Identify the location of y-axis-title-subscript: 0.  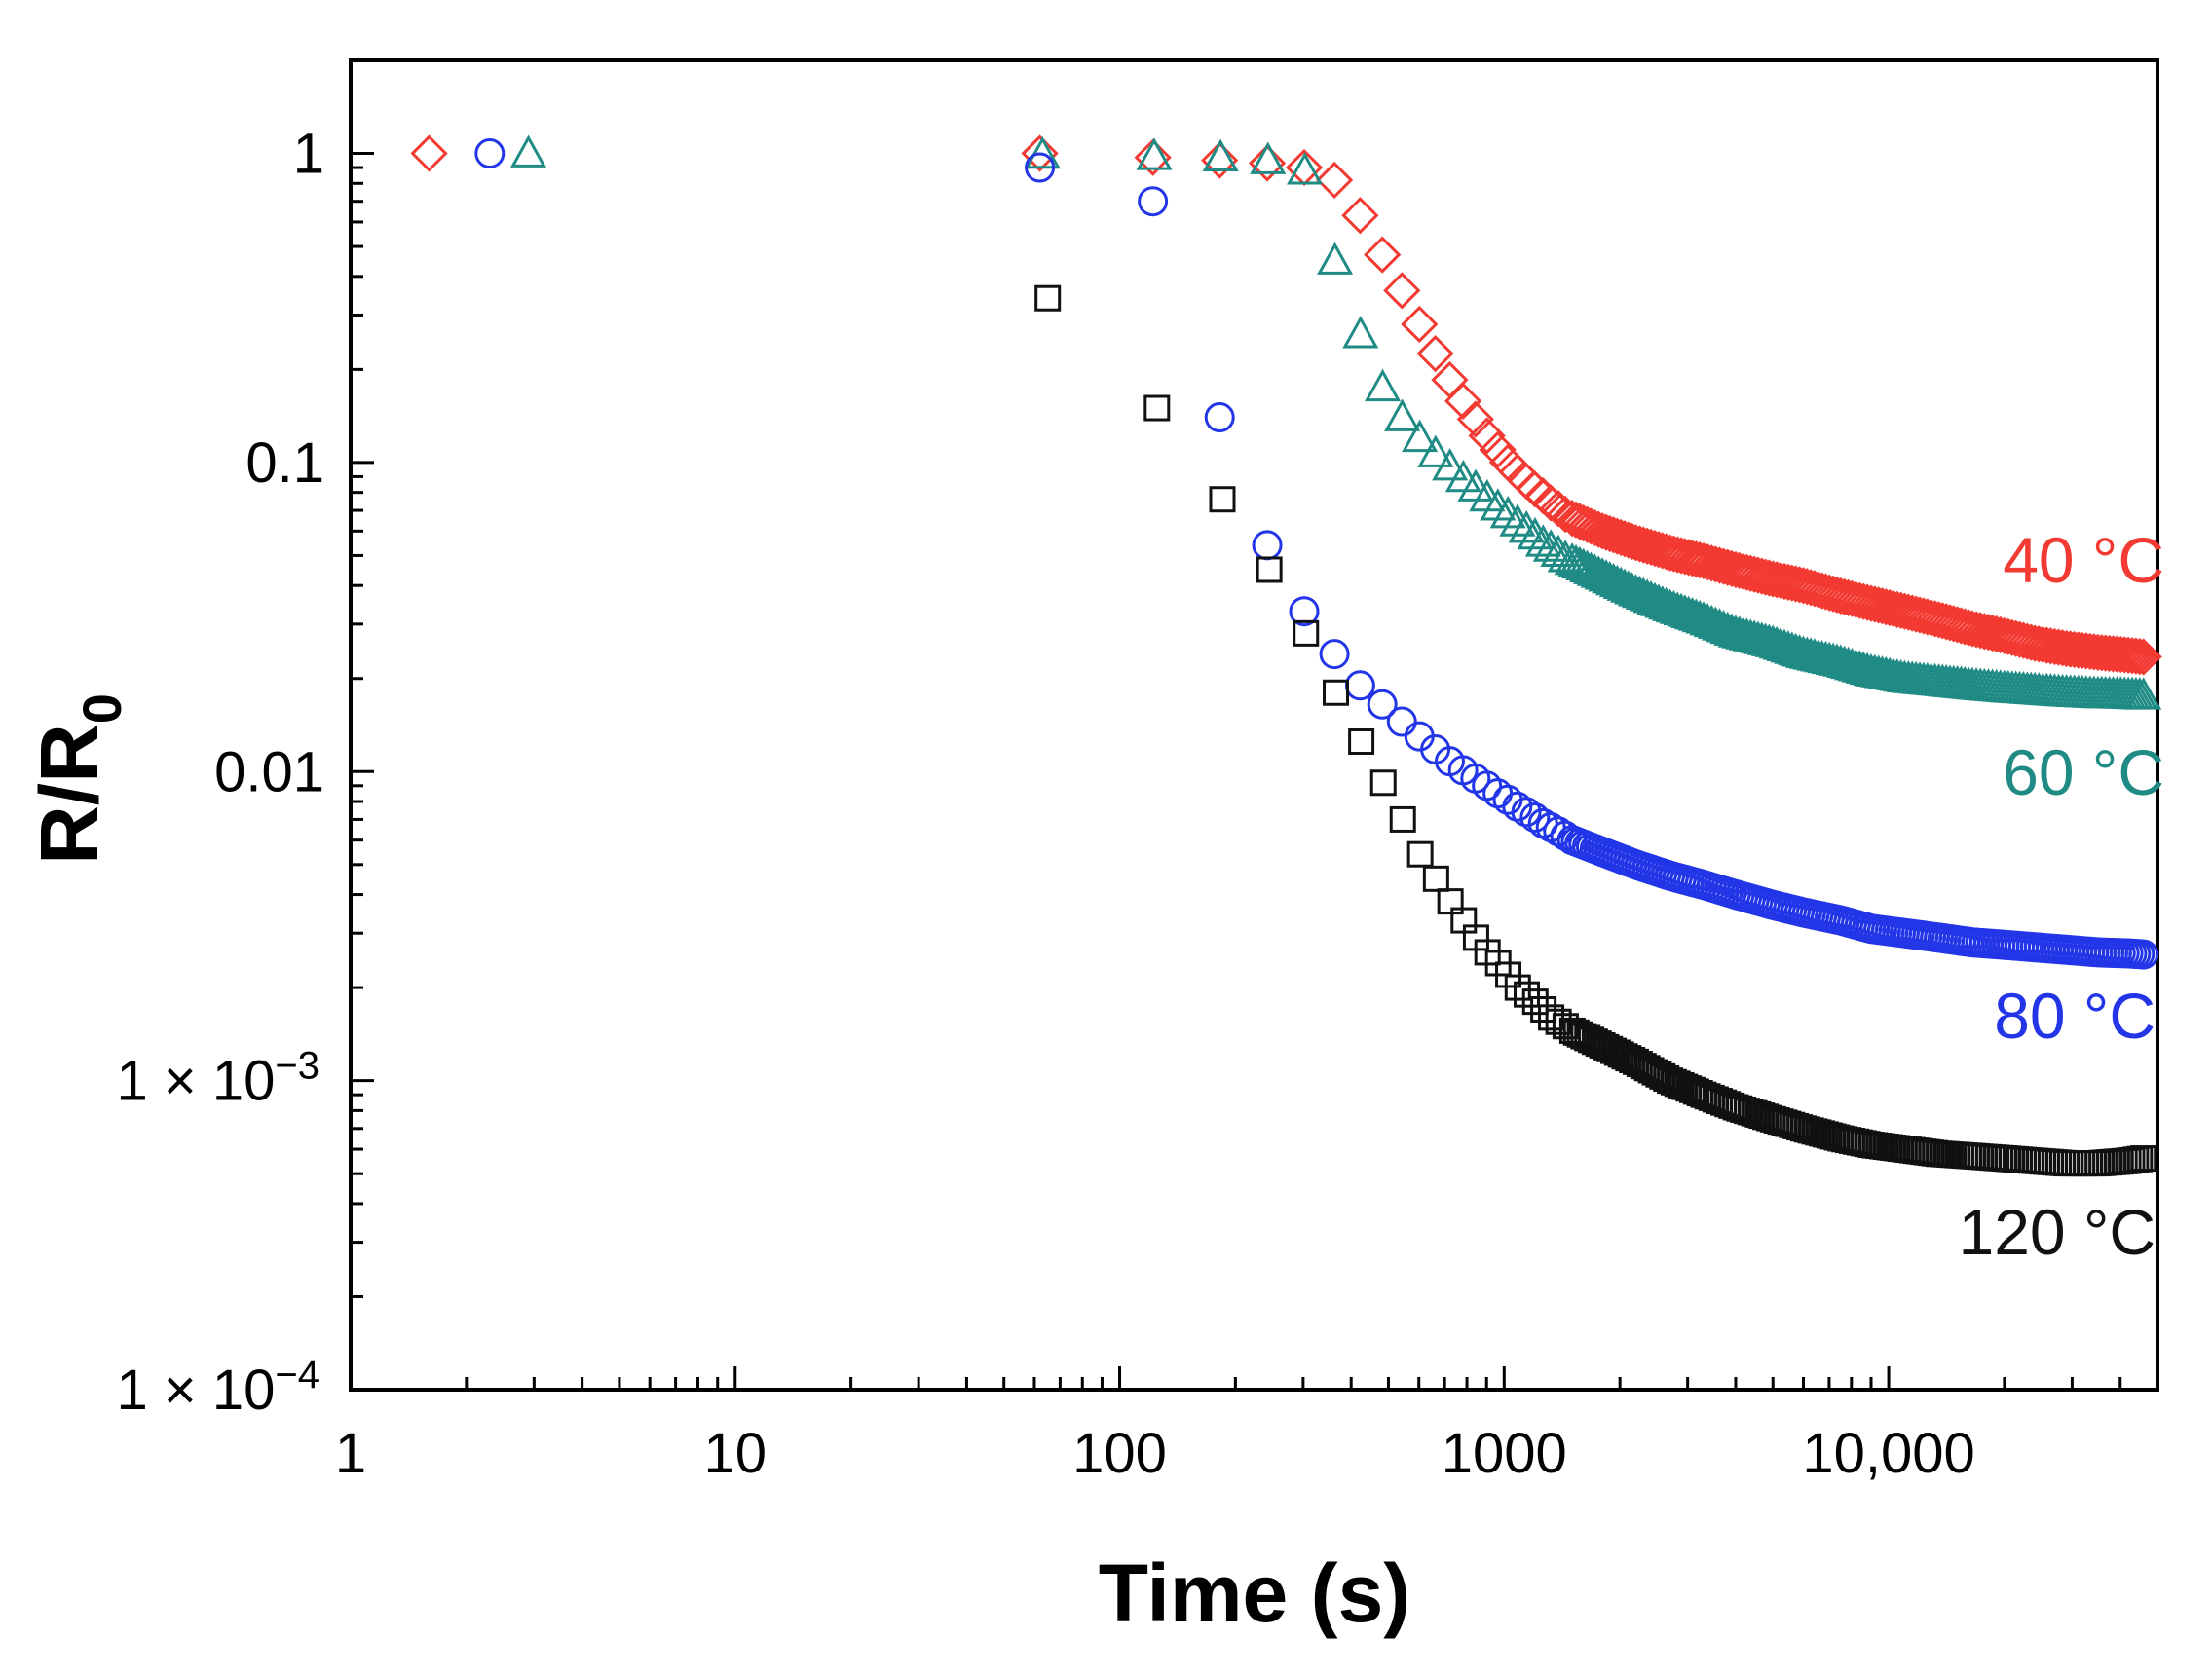
(102, 708).